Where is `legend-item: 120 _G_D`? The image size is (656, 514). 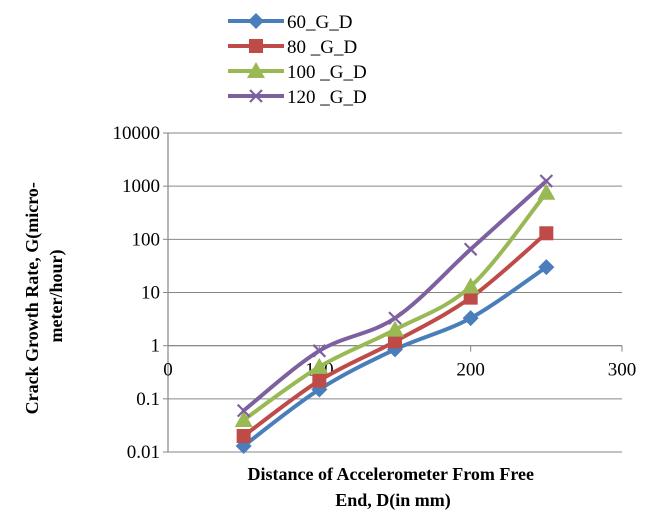
legend-item: 120 _G_D is located at coordinates (297, 97).